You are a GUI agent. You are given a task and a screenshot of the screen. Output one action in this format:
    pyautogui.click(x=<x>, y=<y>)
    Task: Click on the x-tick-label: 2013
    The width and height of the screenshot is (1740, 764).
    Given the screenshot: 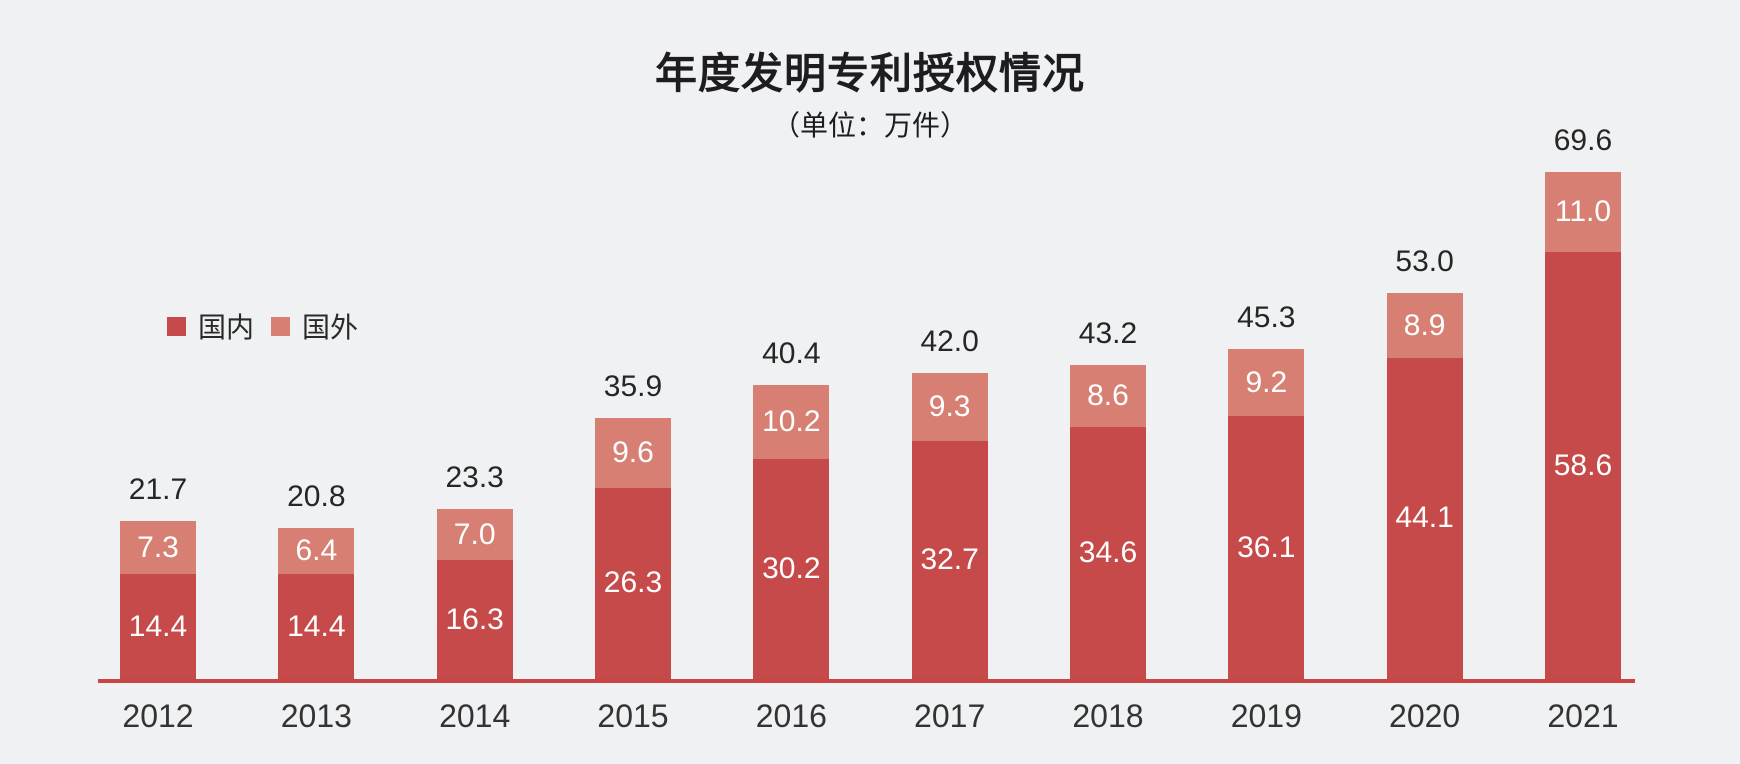 What is the action you would take?
    pyautogui.click(x=316, y=716)
    